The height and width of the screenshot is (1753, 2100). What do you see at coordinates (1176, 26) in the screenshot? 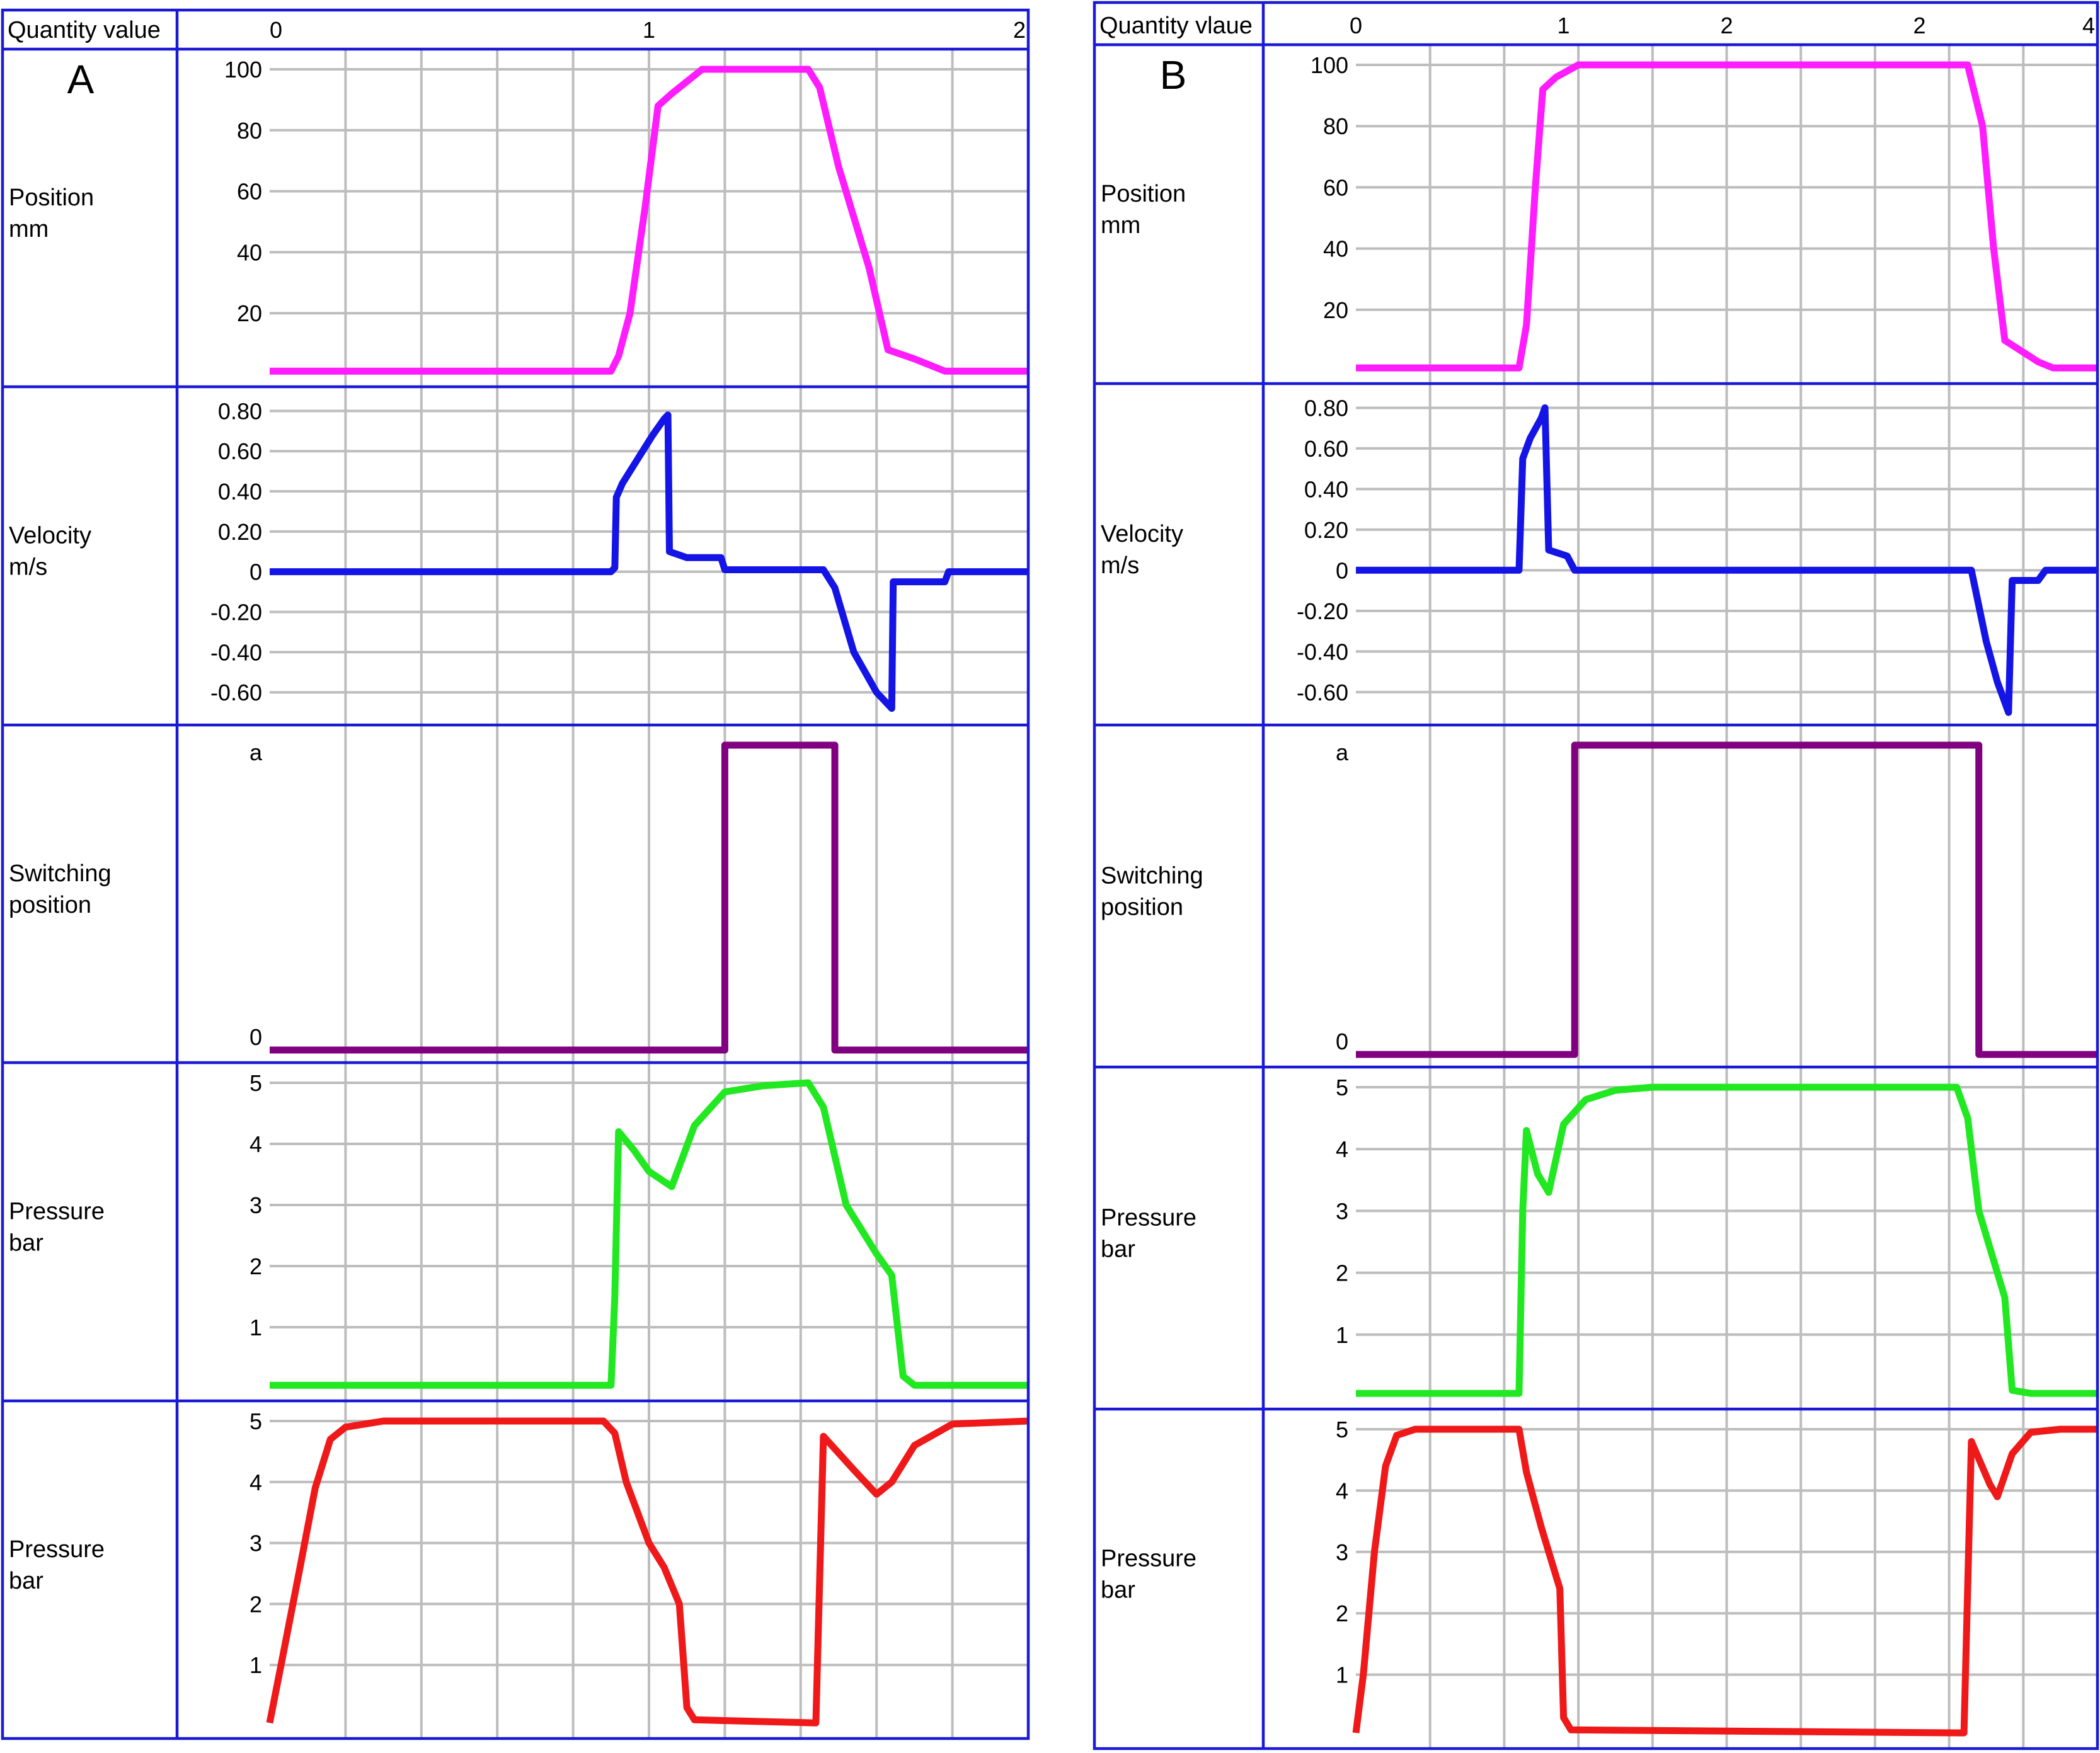
I see `header-label: Quantity vlaue` at bounding box center [1176, 26].